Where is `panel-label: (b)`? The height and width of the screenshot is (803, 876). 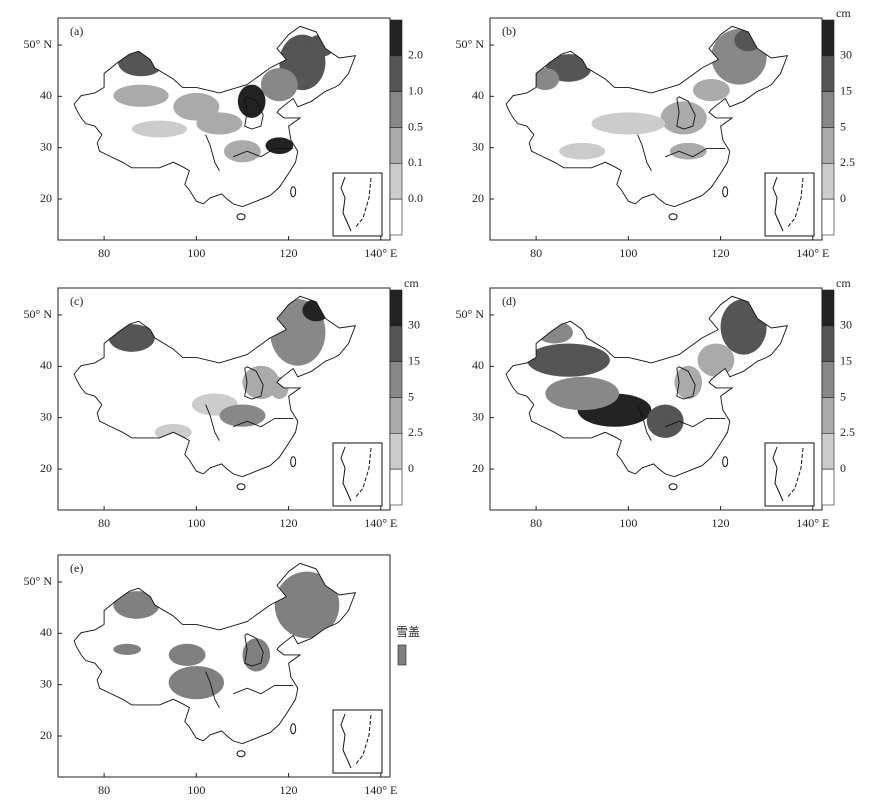
panel-label: (b) is located at coordinates (509, 31).